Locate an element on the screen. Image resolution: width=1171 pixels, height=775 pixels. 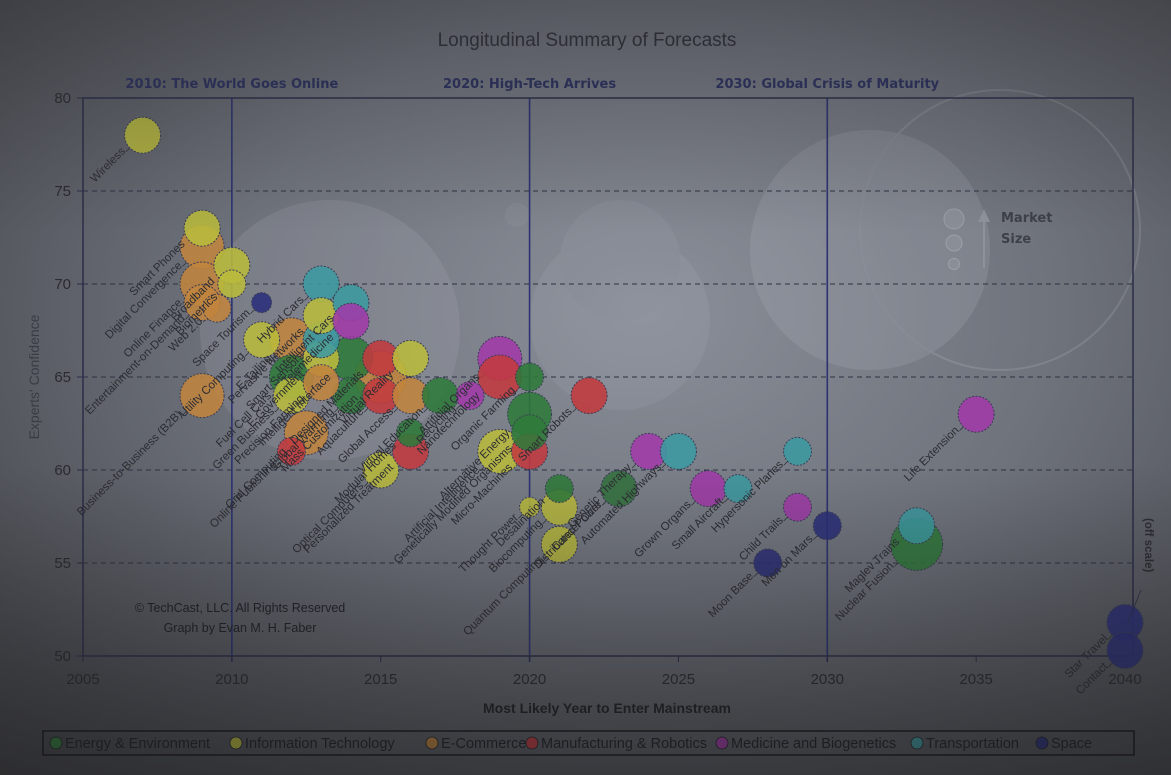
bubble-men-on-mars is located at coordinates (827, 526).